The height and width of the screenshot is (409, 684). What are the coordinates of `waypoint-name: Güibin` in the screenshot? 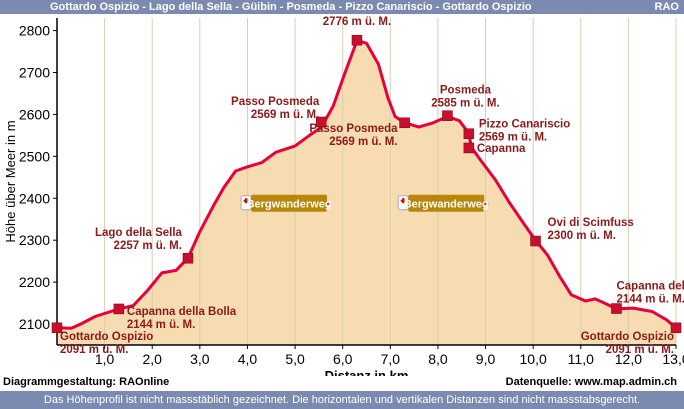 It's located at (357, 14).